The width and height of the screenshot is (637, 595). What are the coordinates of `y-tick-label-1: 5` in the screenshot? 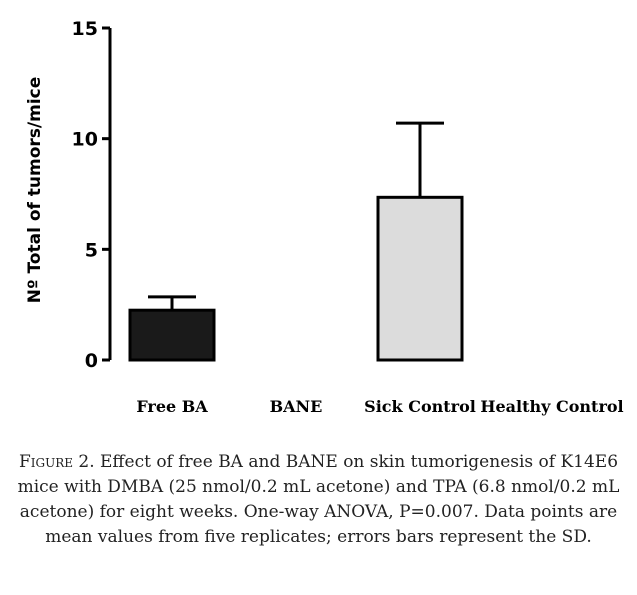 It's located at (91, 250).